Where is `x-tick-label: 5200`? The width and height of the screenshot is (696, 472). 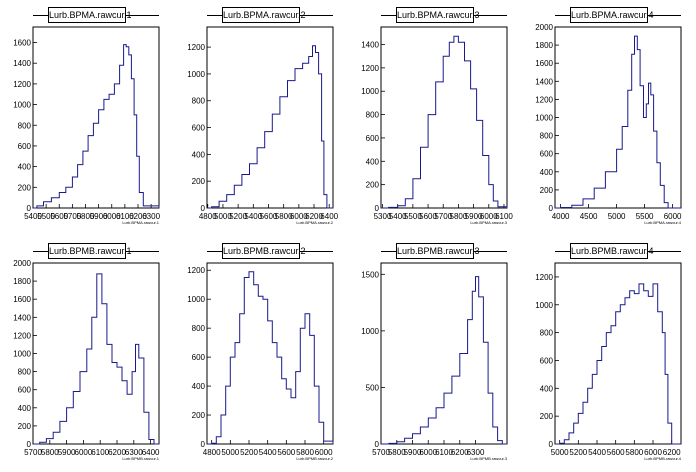
x-tick-label: 5200 is located at coordinates (578, 452).